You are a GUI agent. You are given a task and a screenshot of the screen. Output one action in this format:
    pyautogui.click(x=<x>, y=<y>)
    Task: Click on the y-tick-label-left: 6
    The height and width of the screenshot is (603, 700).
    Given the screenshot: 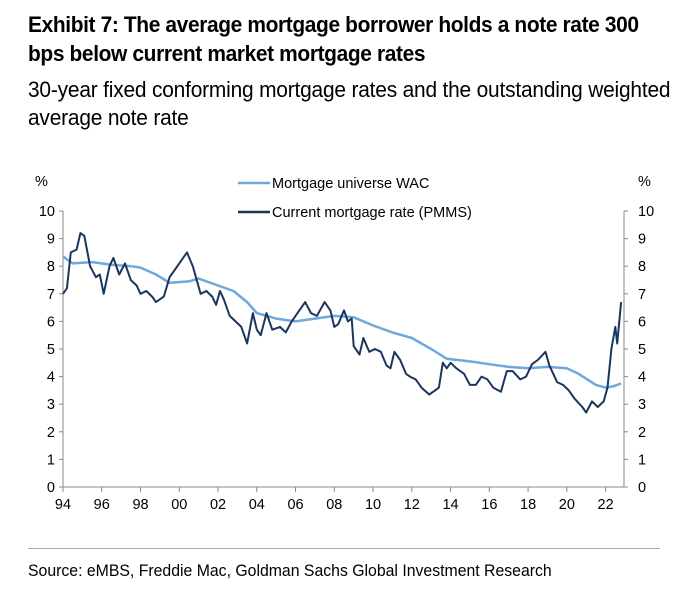 What is the action you would take?
    pyautogui.click(x=51, y=322)
    